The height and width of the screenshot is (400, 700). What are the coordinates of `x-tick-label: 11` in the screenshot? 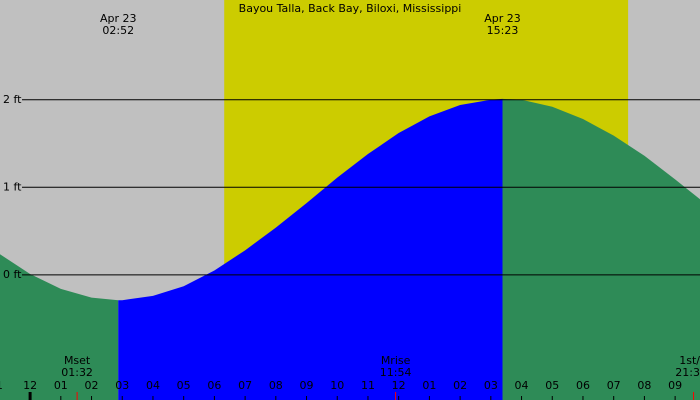 It's located at (368, 385).